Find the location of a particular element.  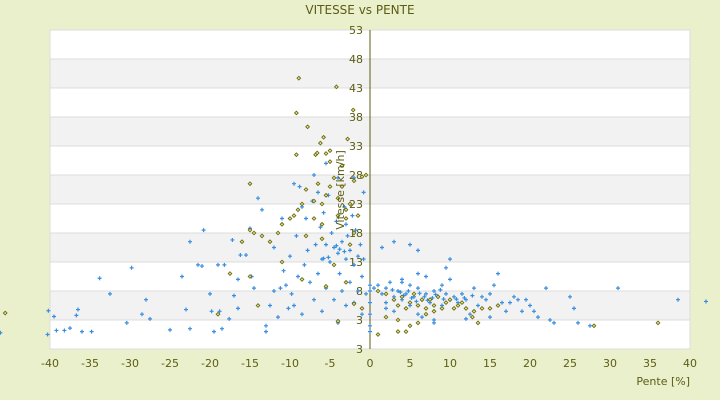

y-tick-label: 53 is located at coordinates (356, 30).